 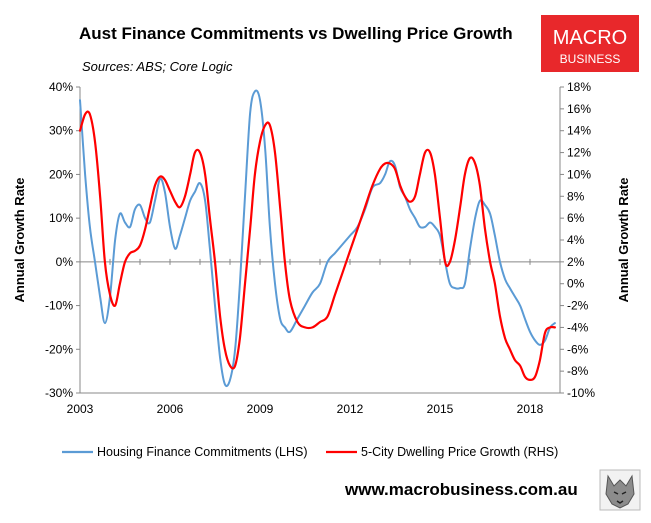 I want to click on logo-line2: BUSINESS, so click(x=590, y=59).